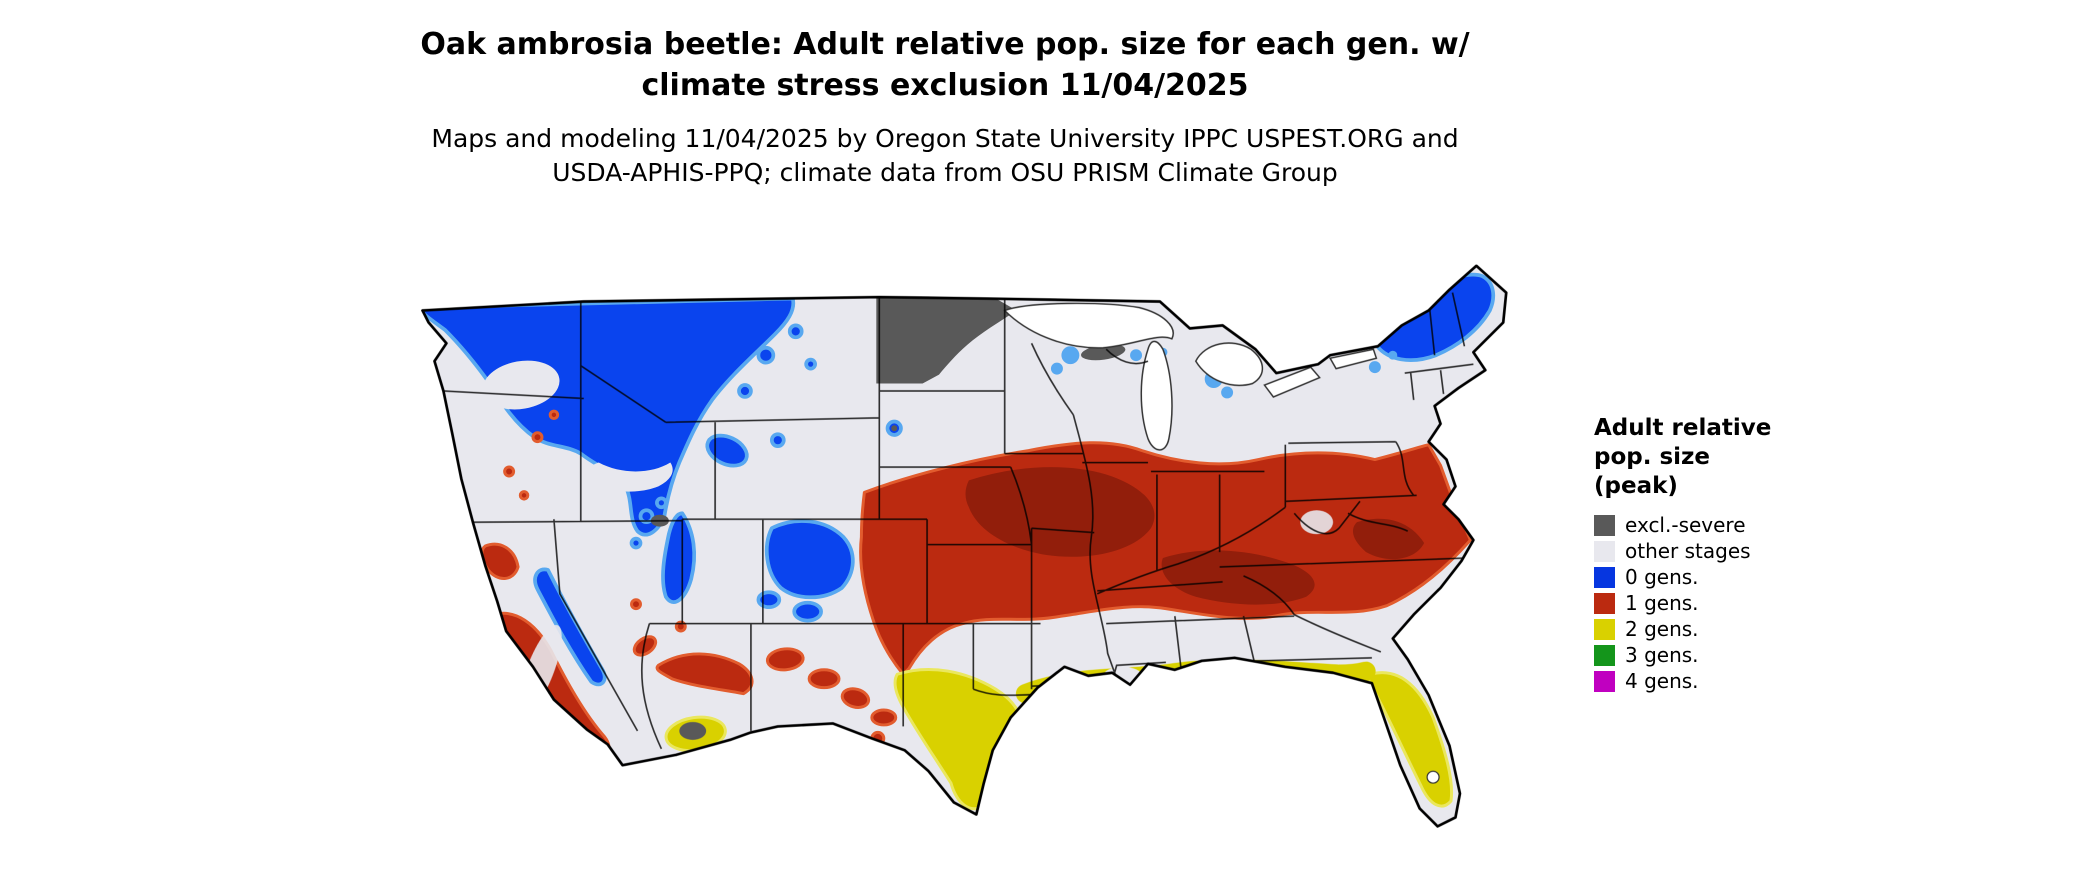  What do you see at coordinates (1759, 577) in the screenshot?
I see `legend-item-0-gens: 0 gens.` at bounding box center [1759, 577].